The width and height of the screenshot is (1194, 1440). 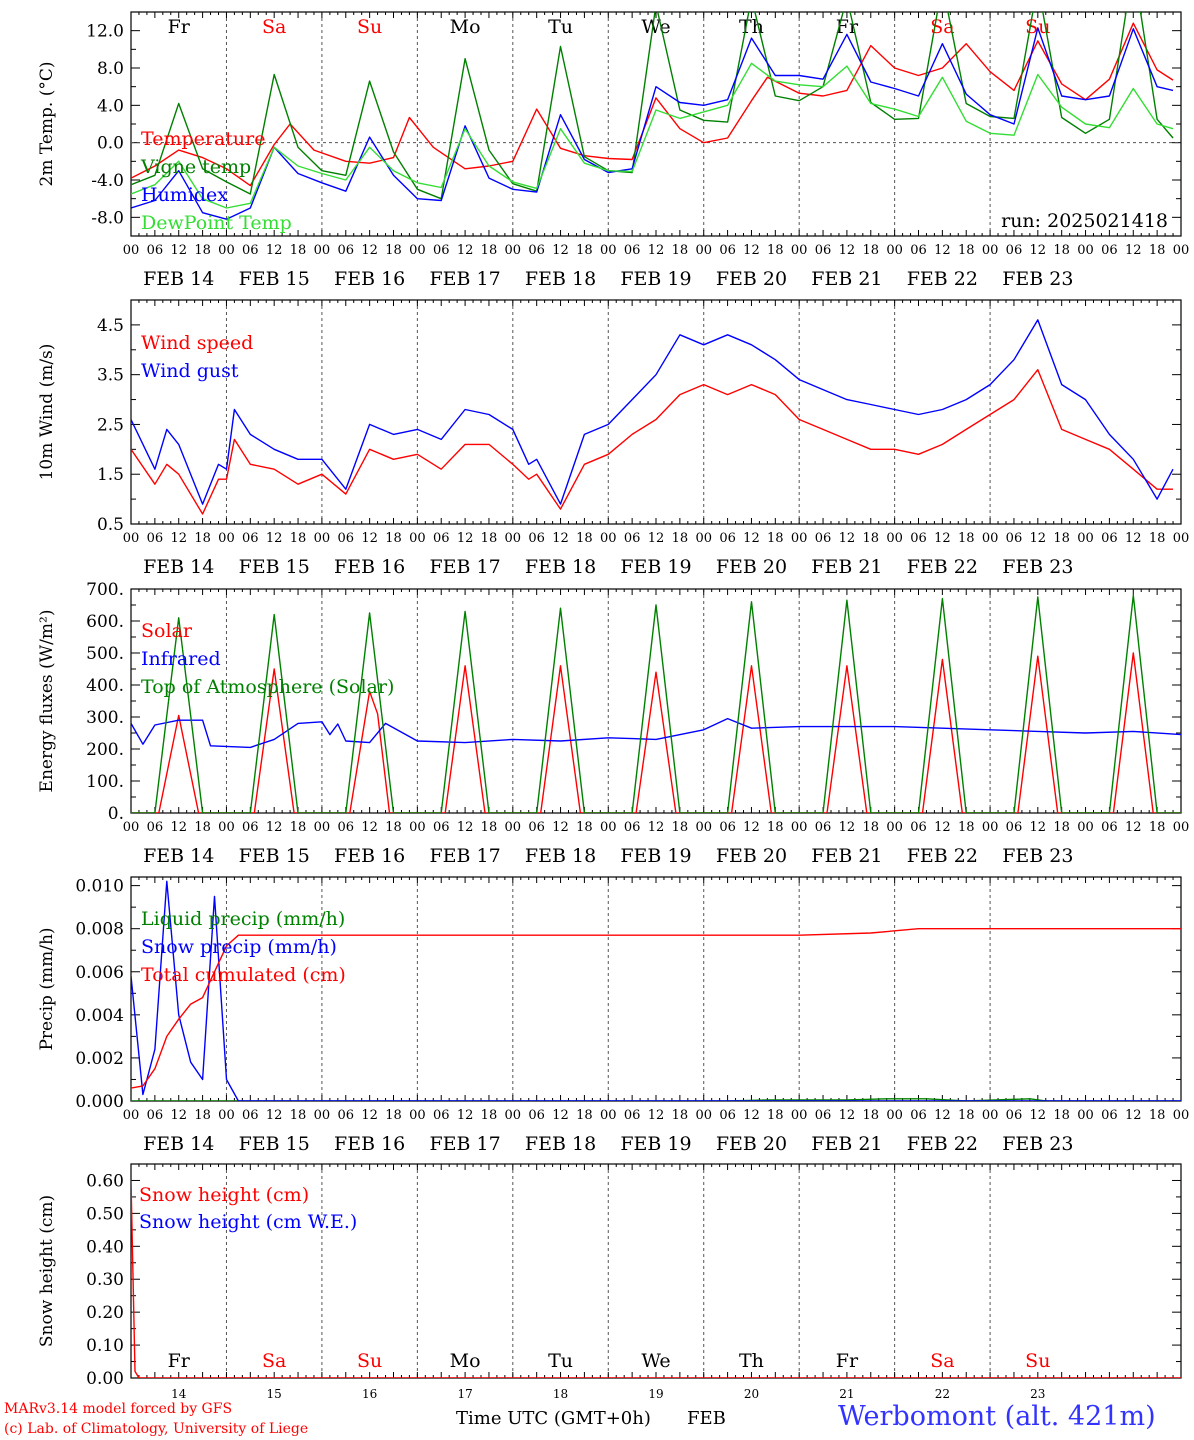 What do you see at coordinates (560, 1394) in the screenshot?
I see `day-number-label: 18` at bounding box center [560, 1394].